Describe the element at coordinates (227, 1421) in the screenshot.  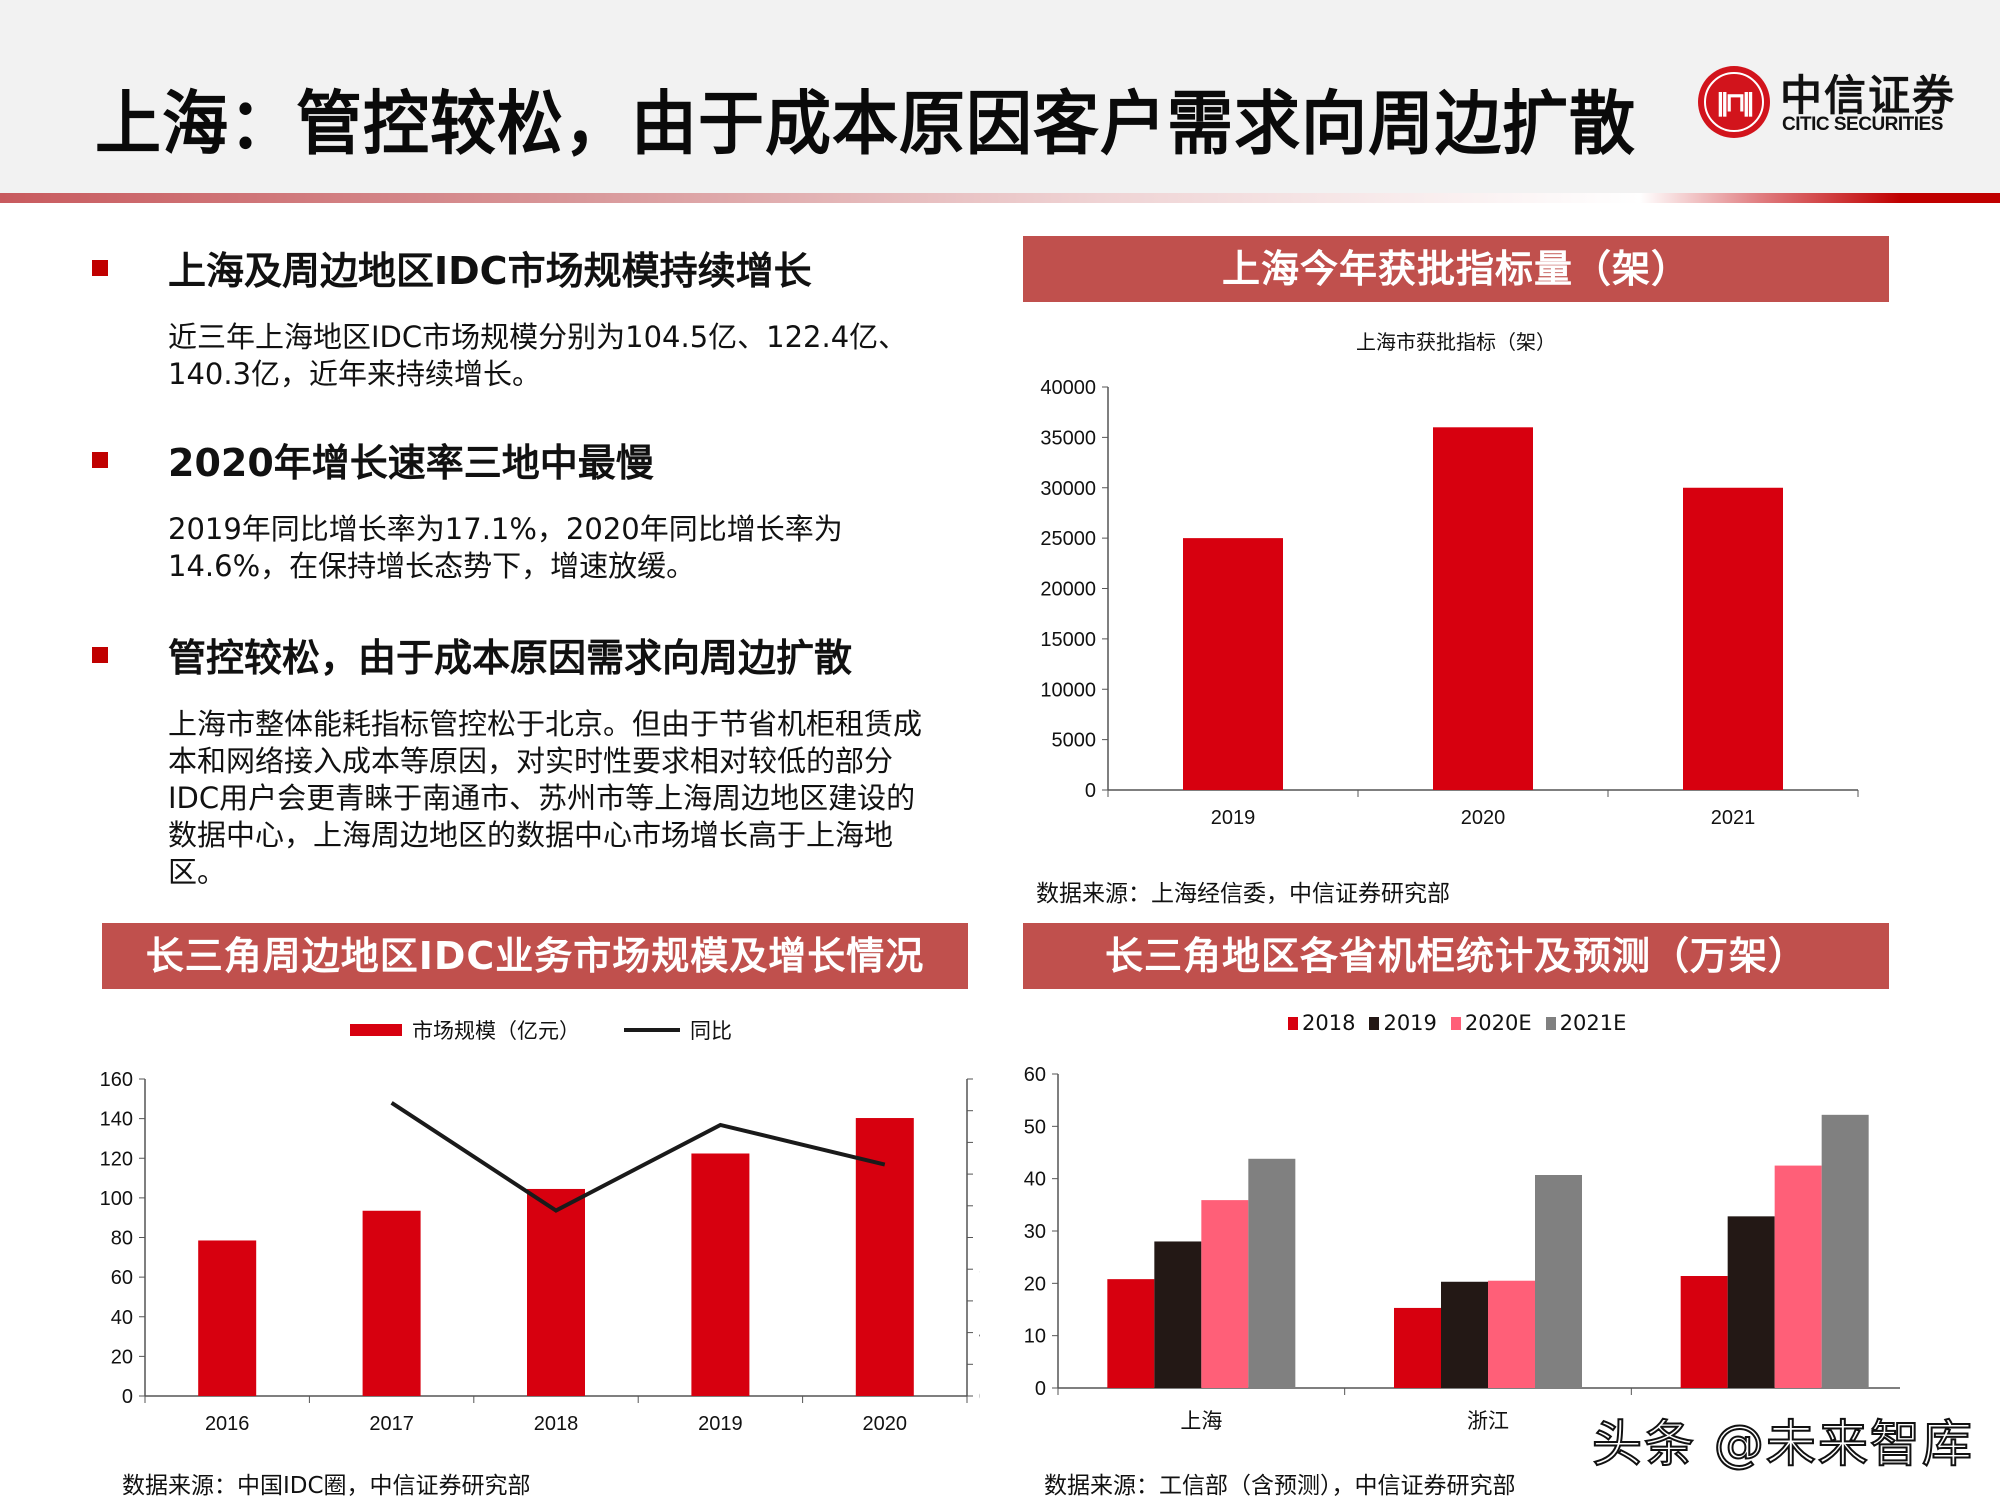
I see `svg-text: 2016` at that location.